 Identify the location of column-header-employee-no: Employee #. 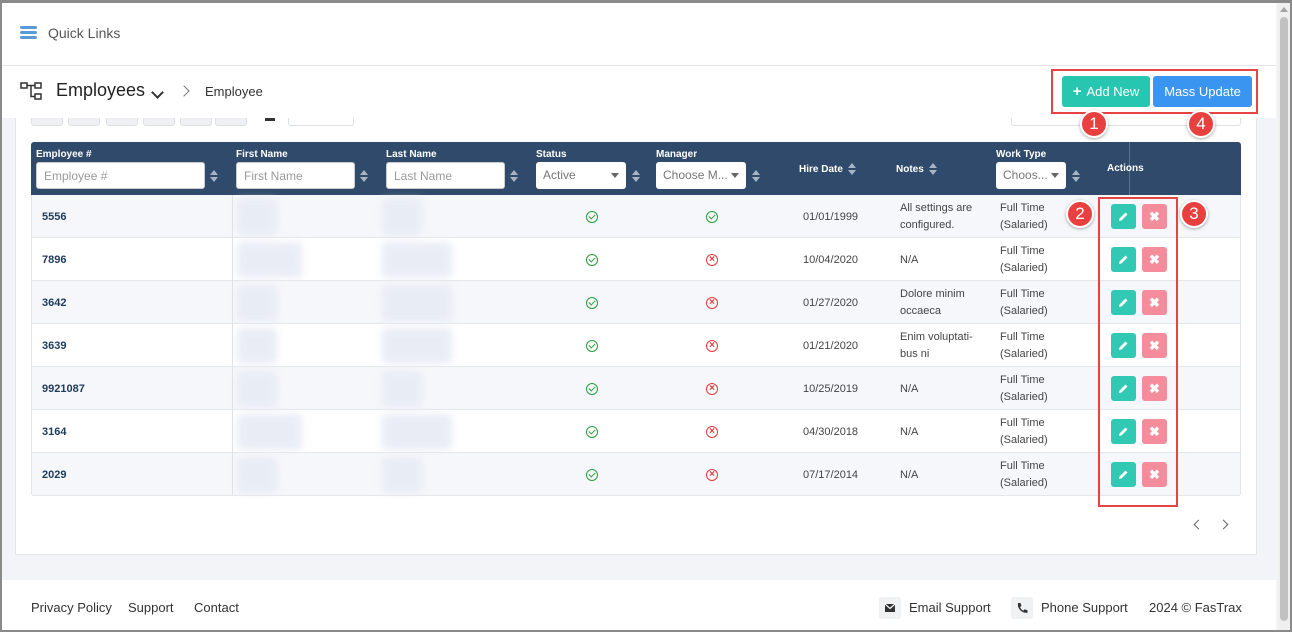
(64, 154).